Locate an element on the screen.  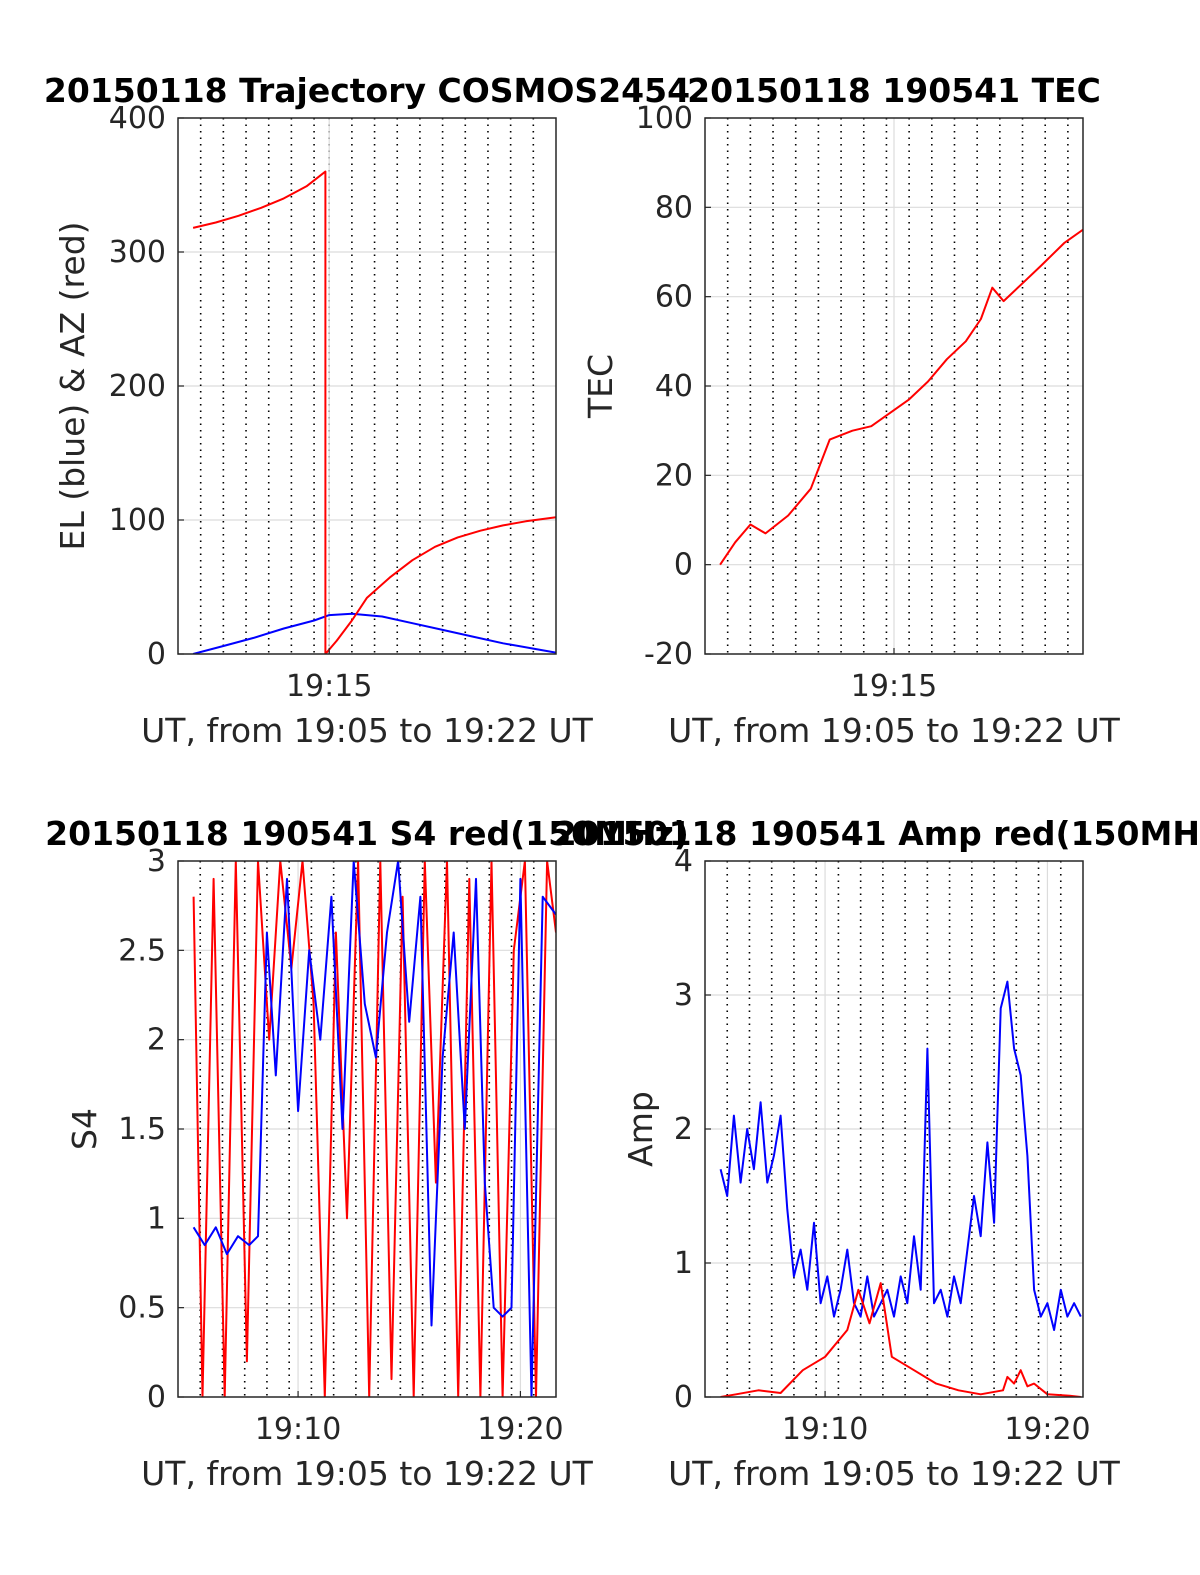
trajectory-xlabel: UT, from 19:05 to 19:22 UT is located at coordinates (367, 730).